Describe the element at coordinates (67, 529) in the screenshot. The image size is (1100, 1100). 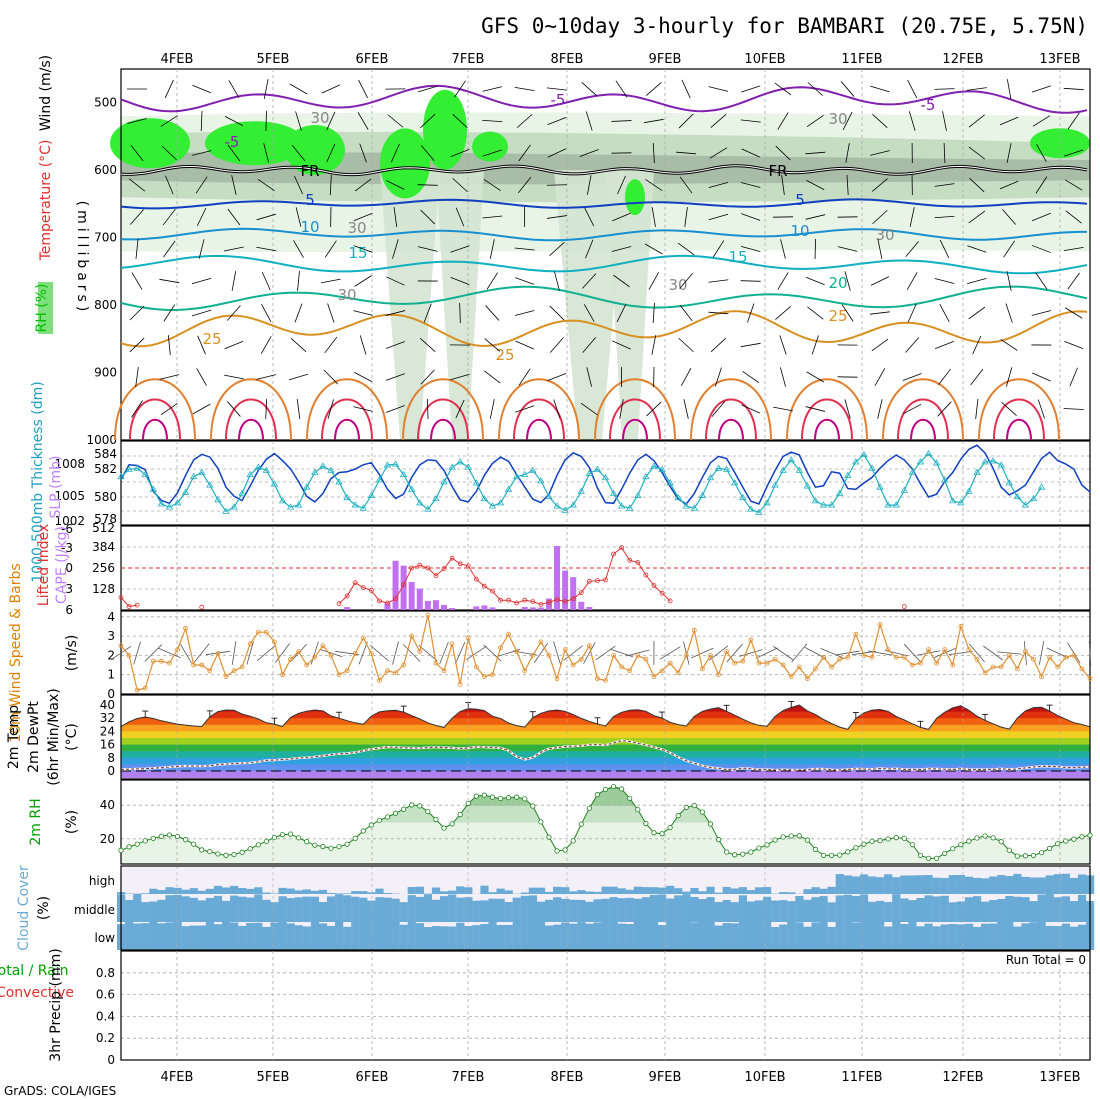
I see `li-tick: -6` at that location.